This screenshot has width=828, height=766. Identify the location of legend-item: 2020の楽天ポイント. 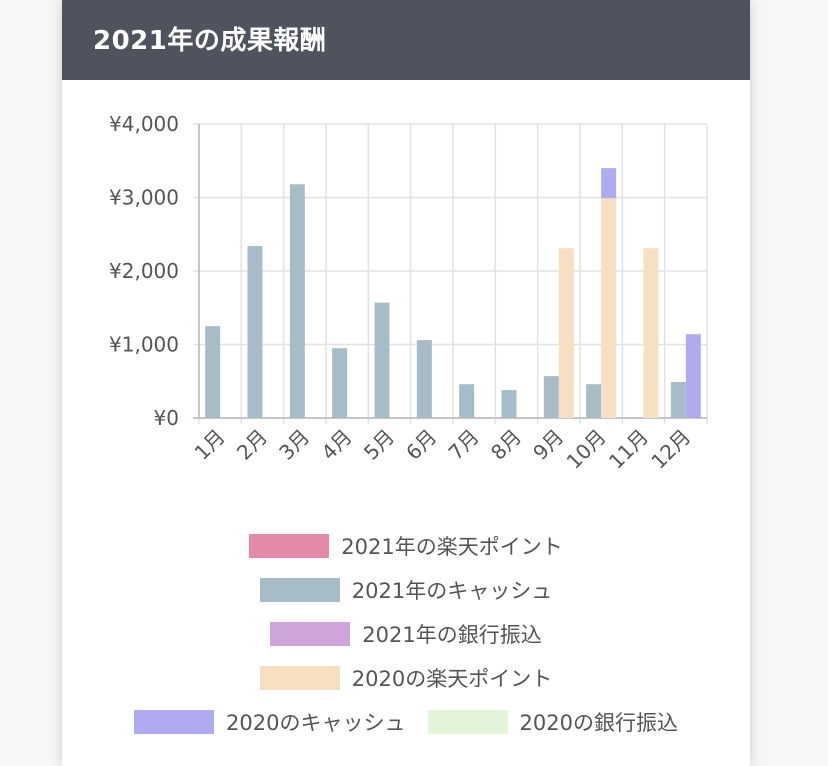
(406, 678).